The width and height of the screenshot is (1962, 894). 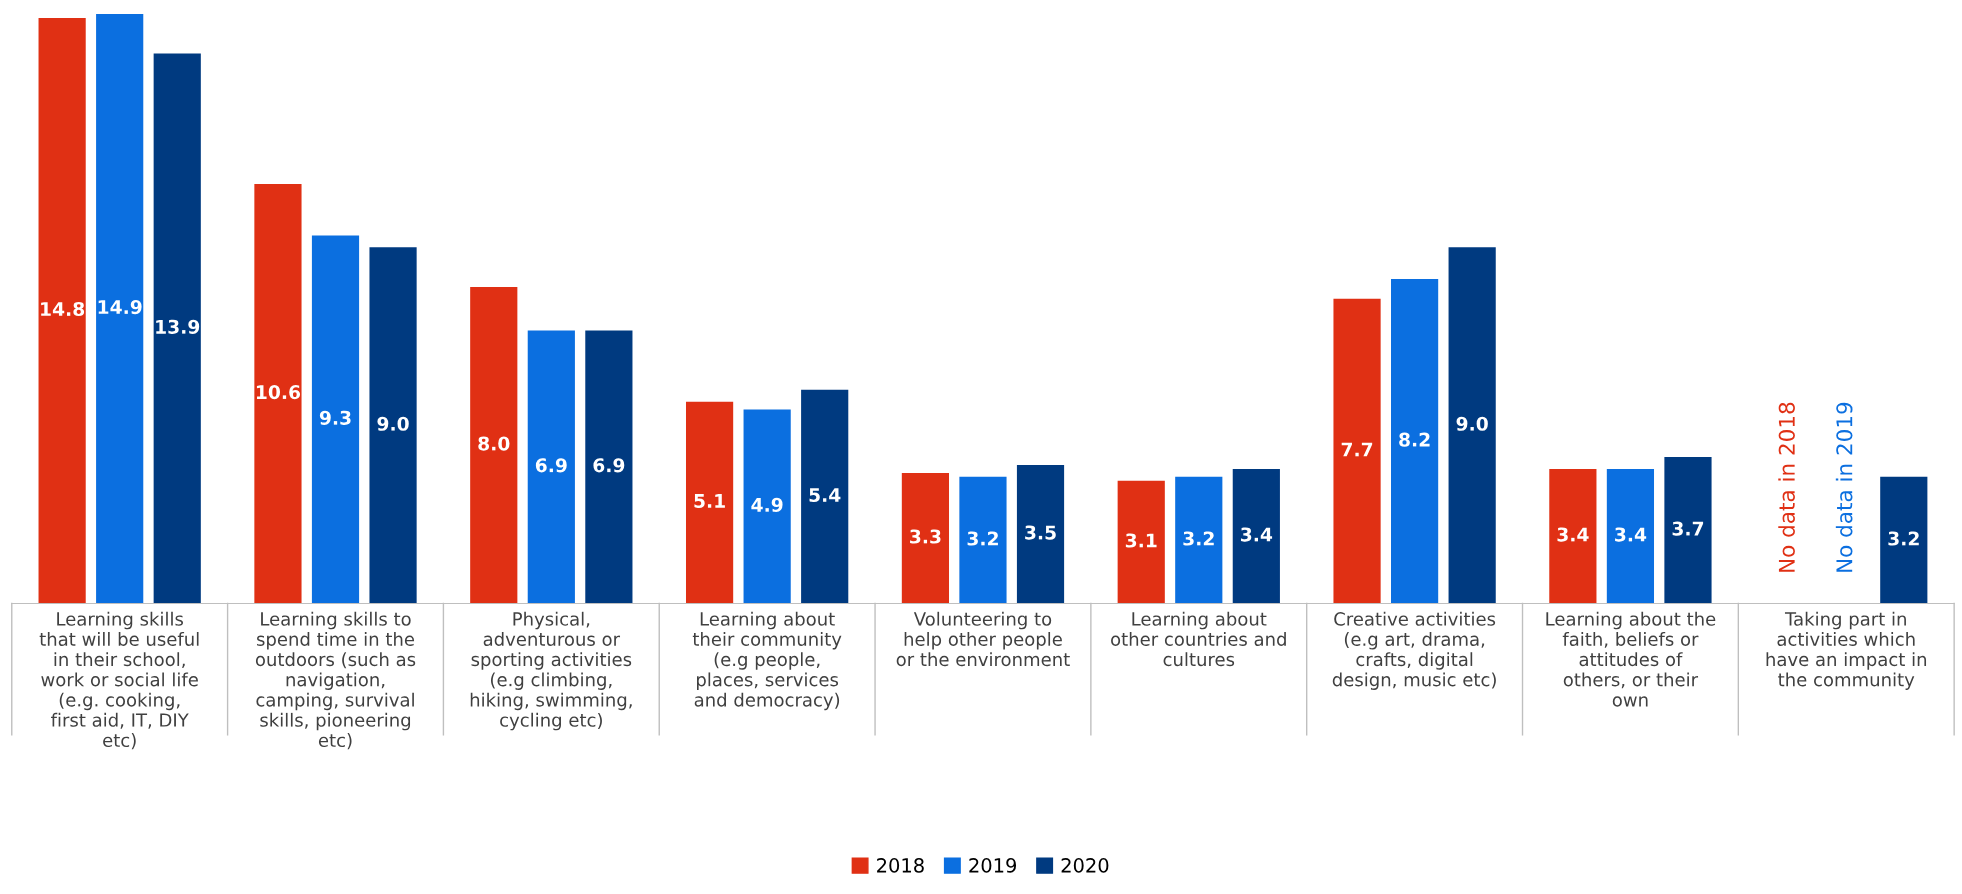 I want to click on data-label: 8.0, so click(x=494, y=443).